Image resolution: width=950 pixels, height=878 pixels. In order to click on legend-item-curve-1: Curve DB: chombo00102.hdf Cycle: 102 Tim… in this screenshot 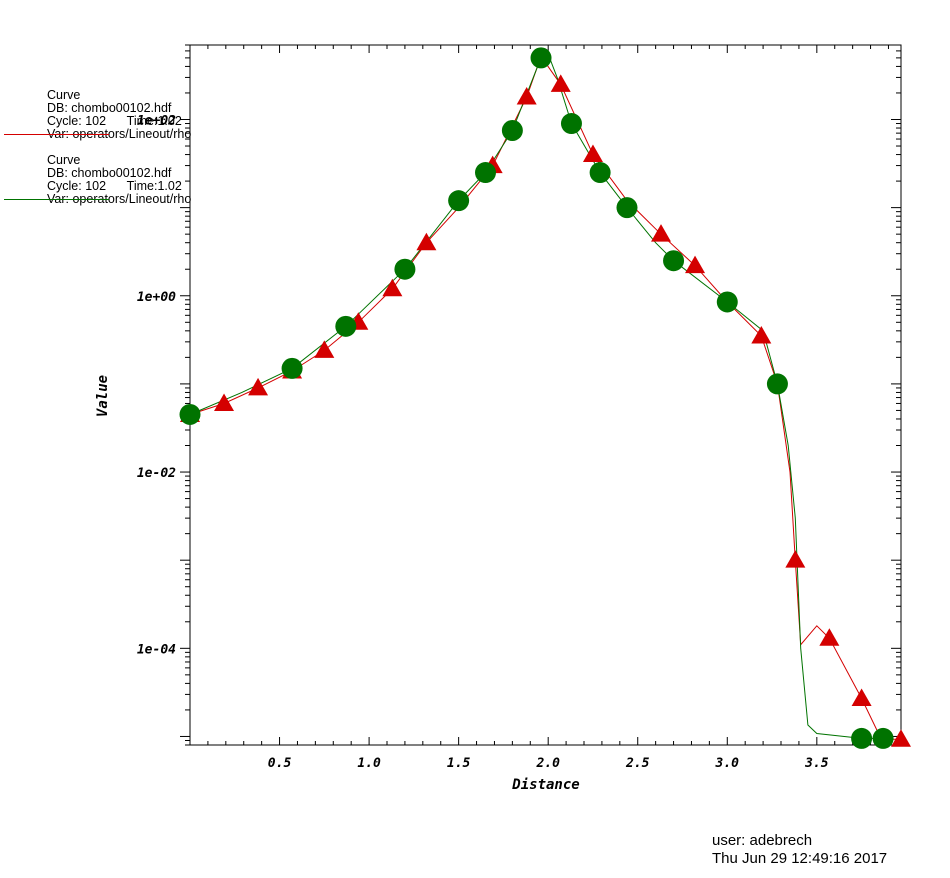, I will do `click(95, 115)`.